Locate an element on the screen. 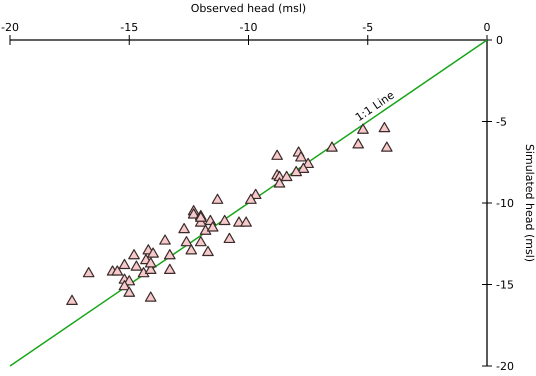  x-tick-label: -15 is located at coordinates (129, 27).